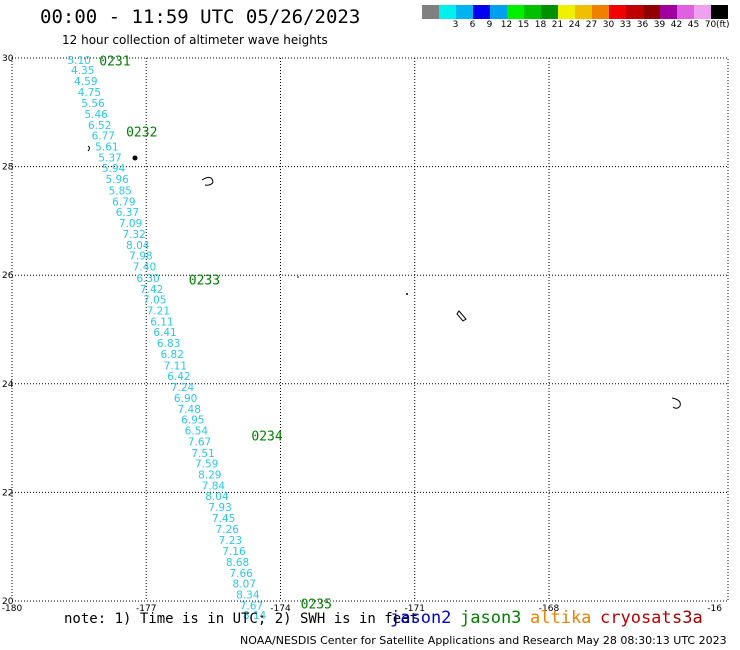  Describe the element at coordinates (223, 519) in the screenshot. I see `swh-value-label: 7.45` at that location.